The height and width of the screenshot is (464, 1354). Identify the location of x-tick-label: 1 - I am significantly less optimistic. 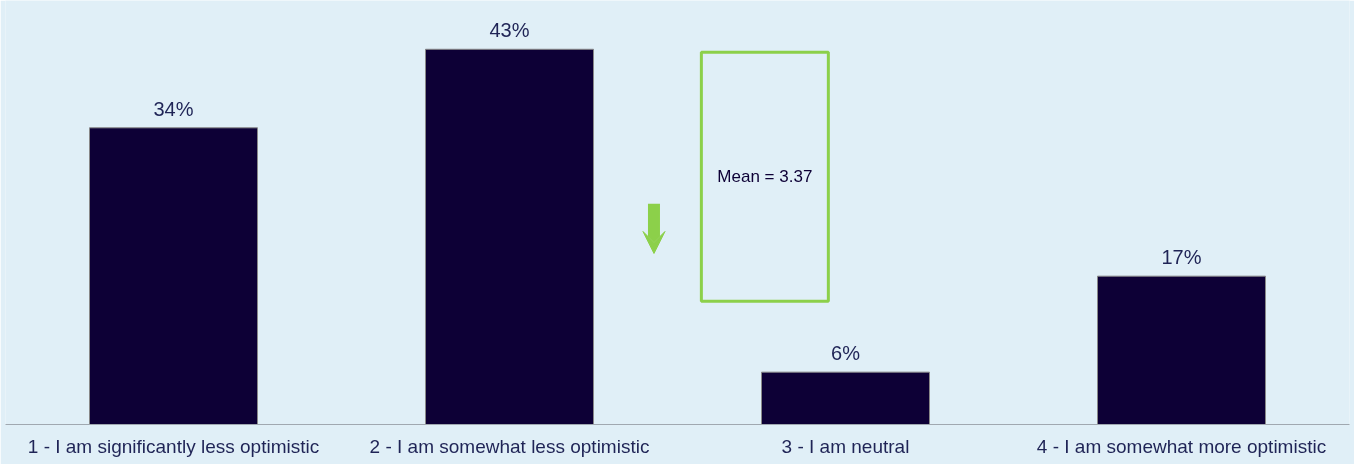
(173, 446).